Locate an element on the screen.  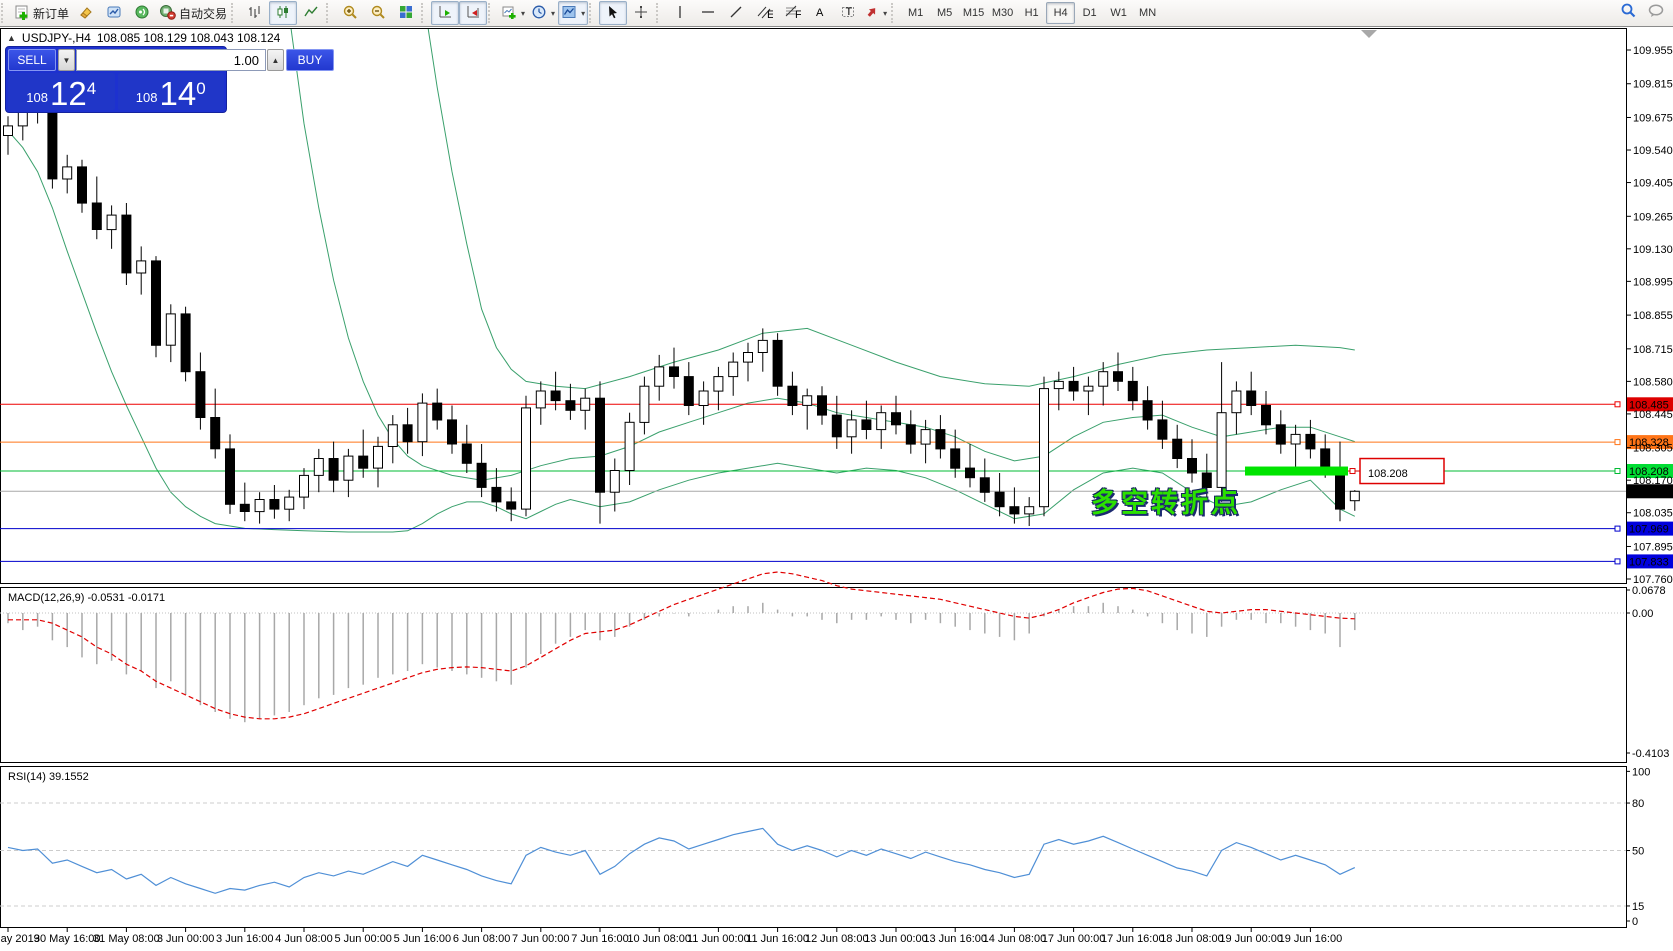
price-tick: 109.405 is located at coordinates (1653, 184).